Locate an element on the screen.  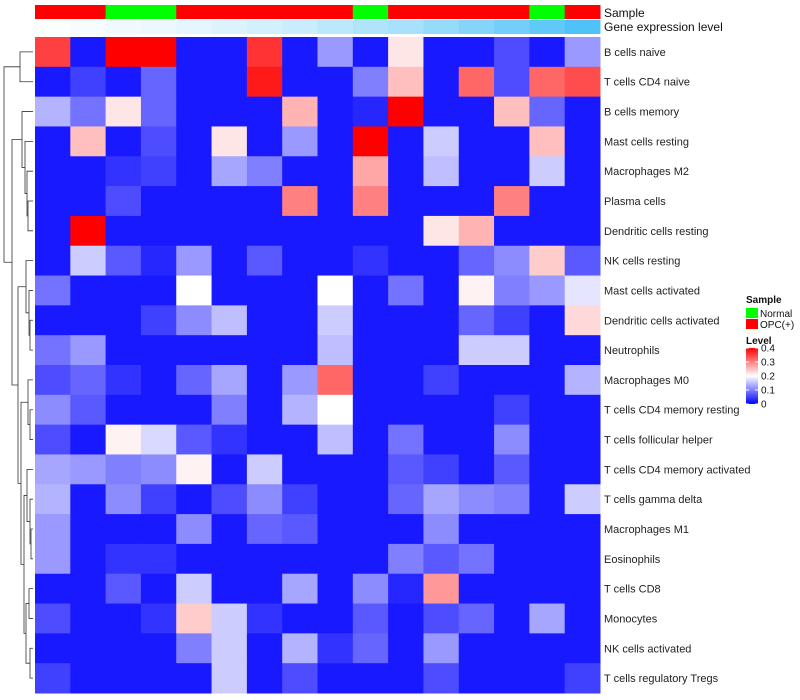
legend-level-title: Level is located at coordinates (759, 341).